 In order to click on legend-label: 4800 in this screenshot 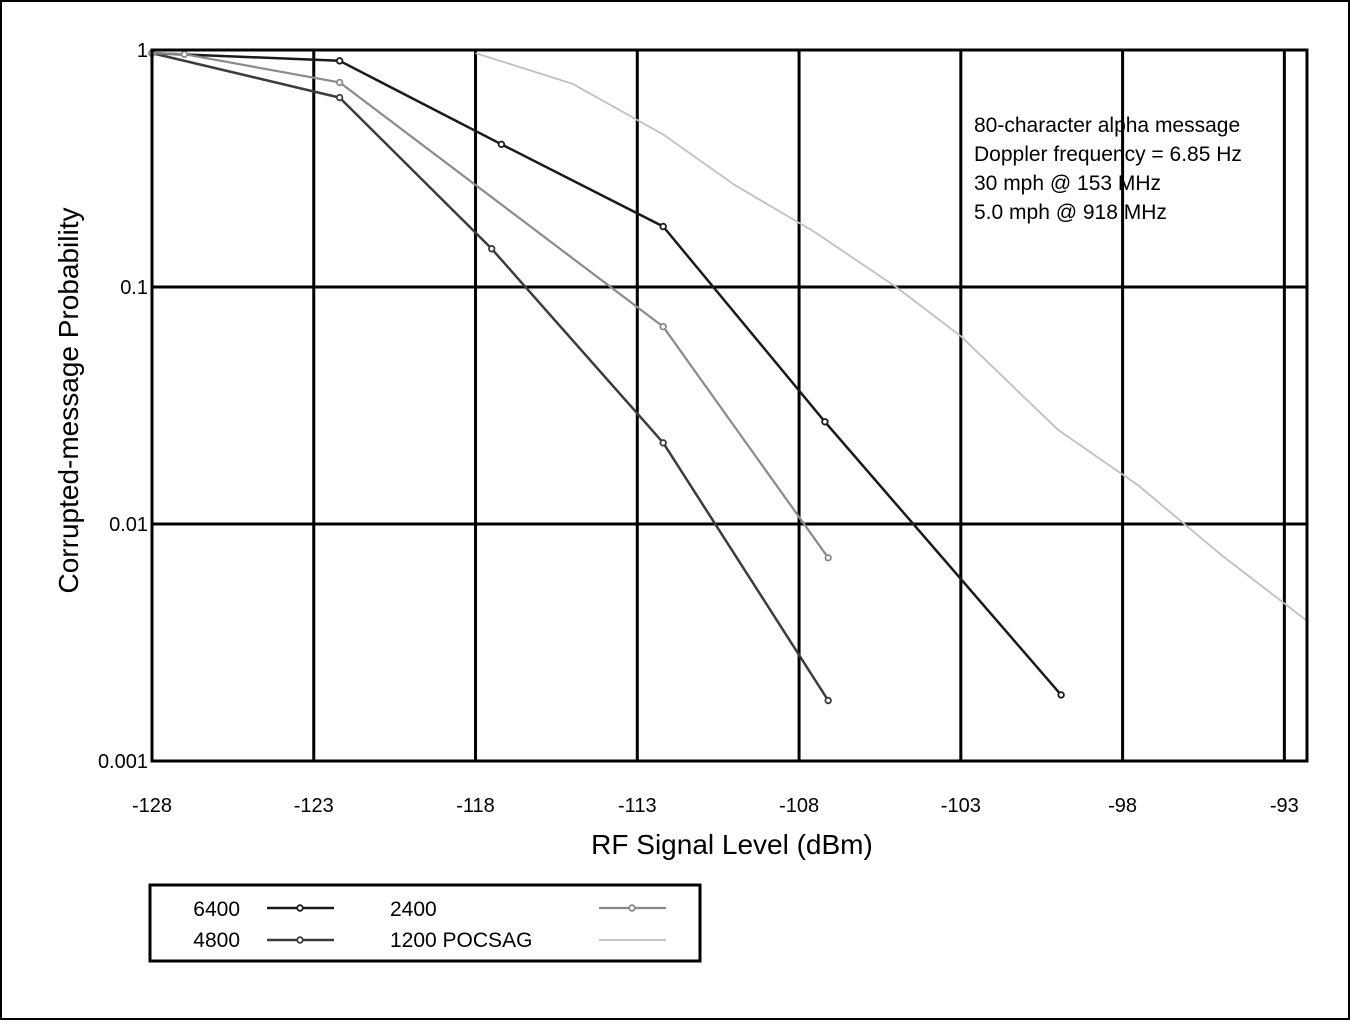, I will do `click(216, 940)`.